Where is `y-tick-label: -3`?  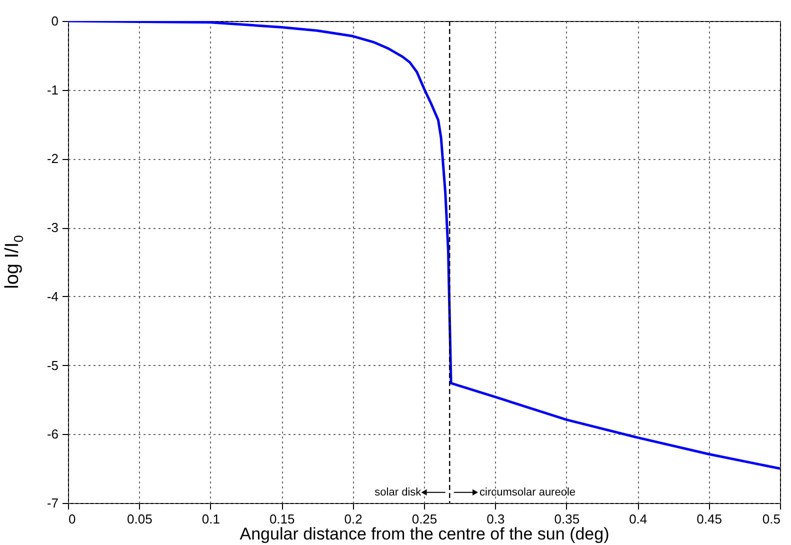
y-tick-label: -3 is located at coordinates (52, 228).